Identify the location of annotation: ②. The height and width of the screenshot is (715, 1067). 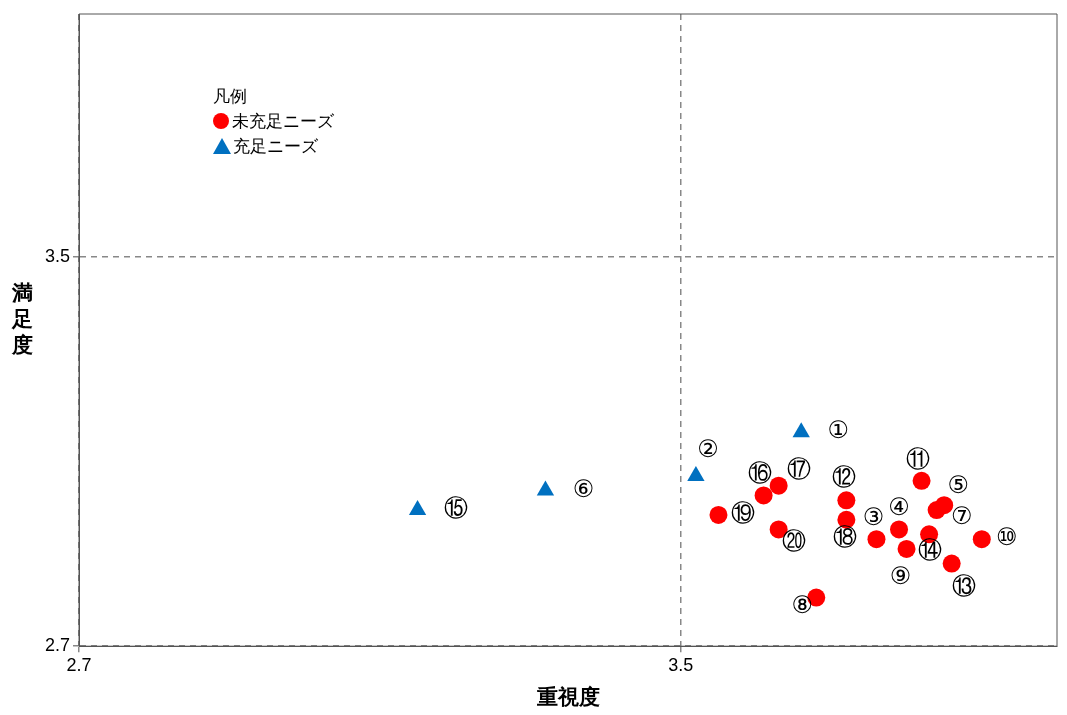
(708, 449).